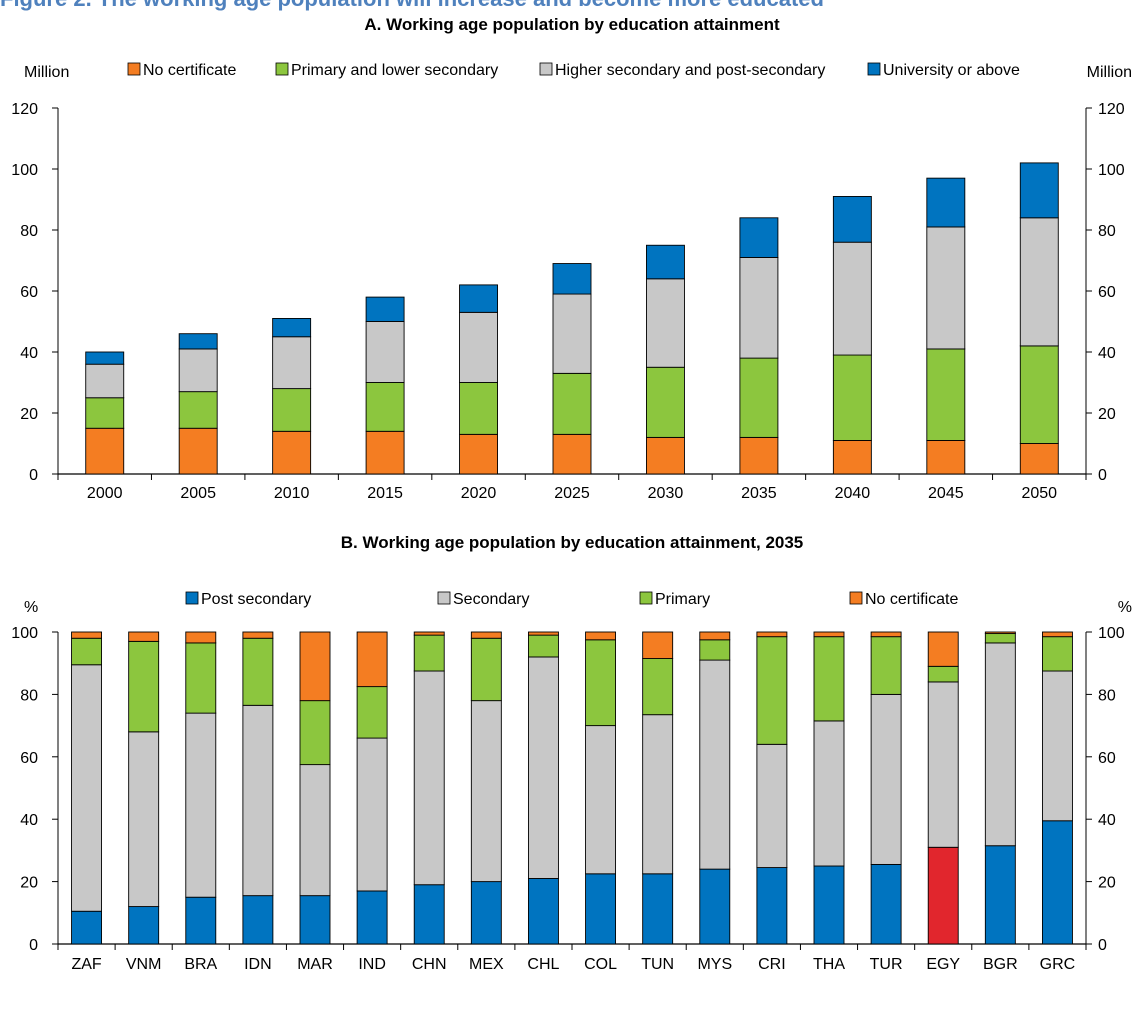 Image resolution: width=1134 pixels, height=1016 pixels. I want to click on x-tick-label: THA, so click(829, 964).